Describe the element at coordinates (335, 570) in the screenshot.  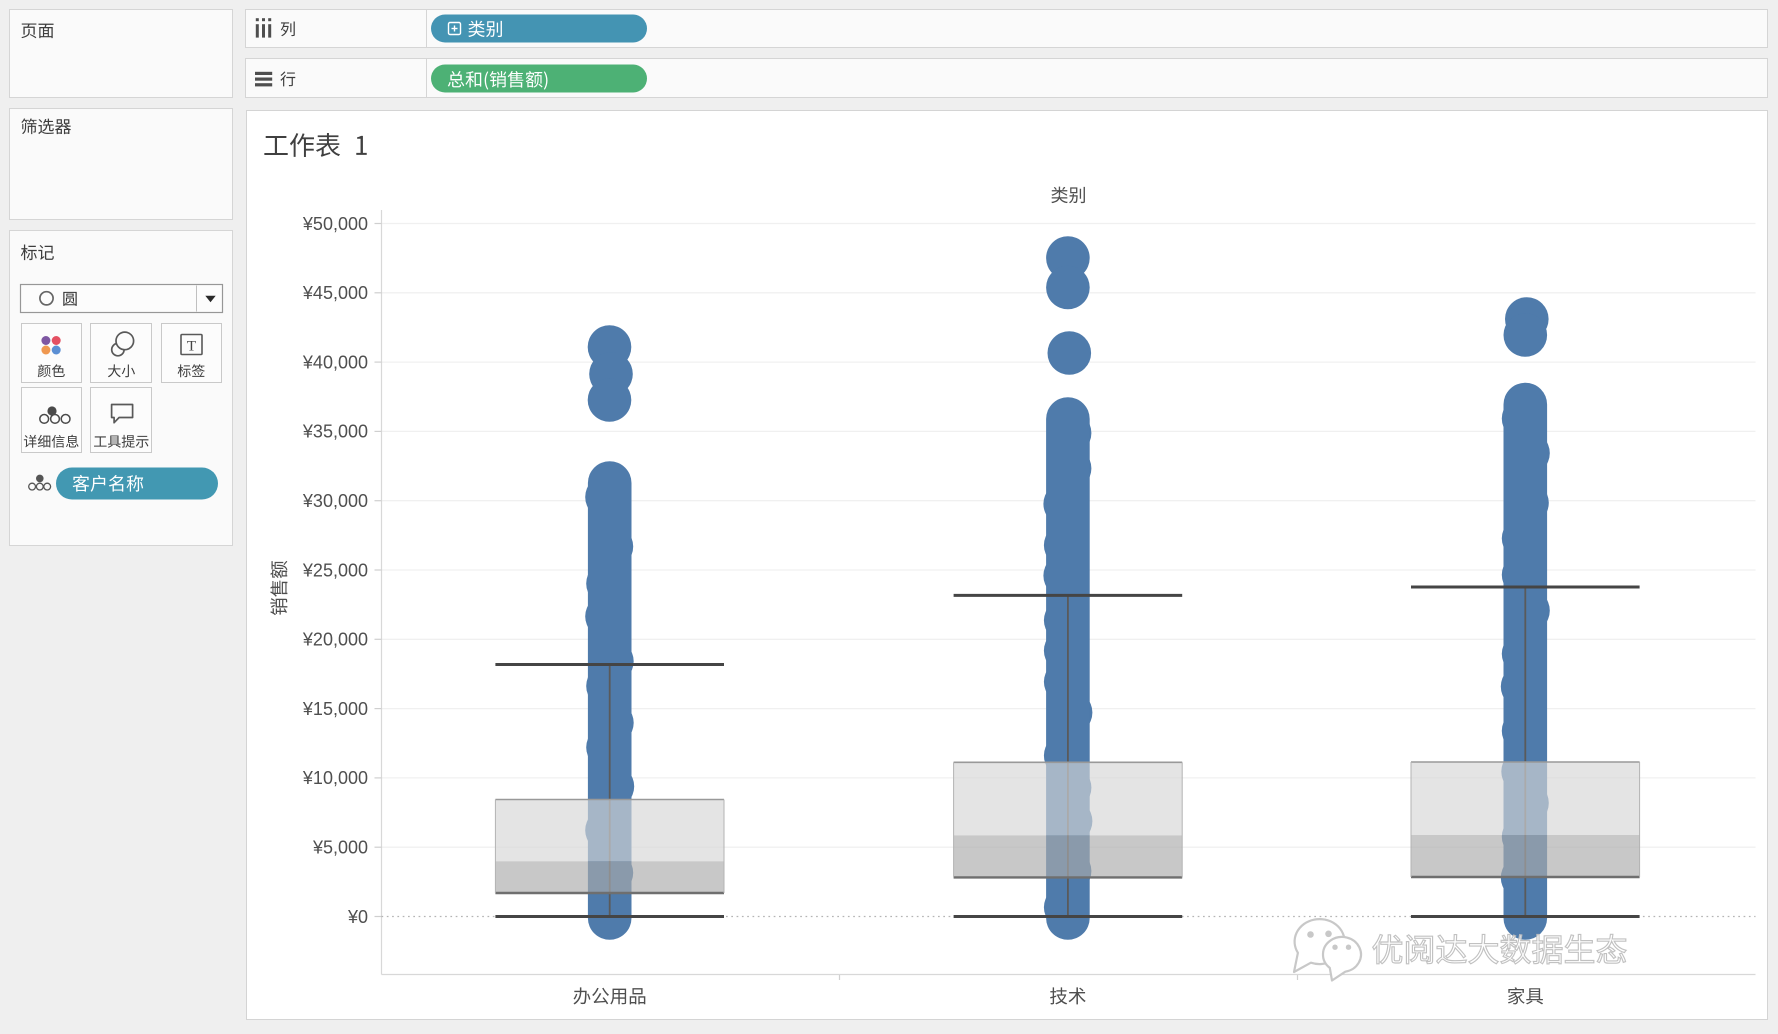
I see `svg-text: ¥25,000` at that location.